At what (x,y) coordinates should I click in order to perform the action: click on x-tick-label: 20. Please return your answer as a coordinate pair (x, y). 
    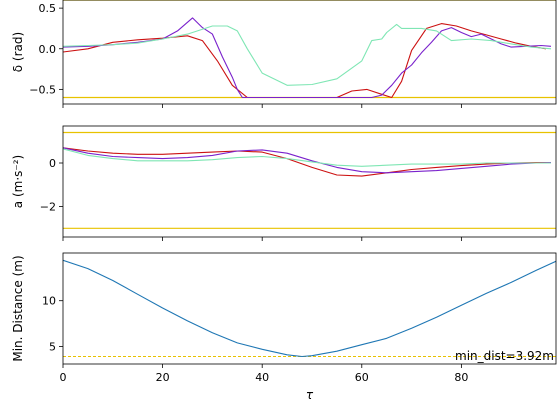
    Looking at the image, I should click on (163, 377).